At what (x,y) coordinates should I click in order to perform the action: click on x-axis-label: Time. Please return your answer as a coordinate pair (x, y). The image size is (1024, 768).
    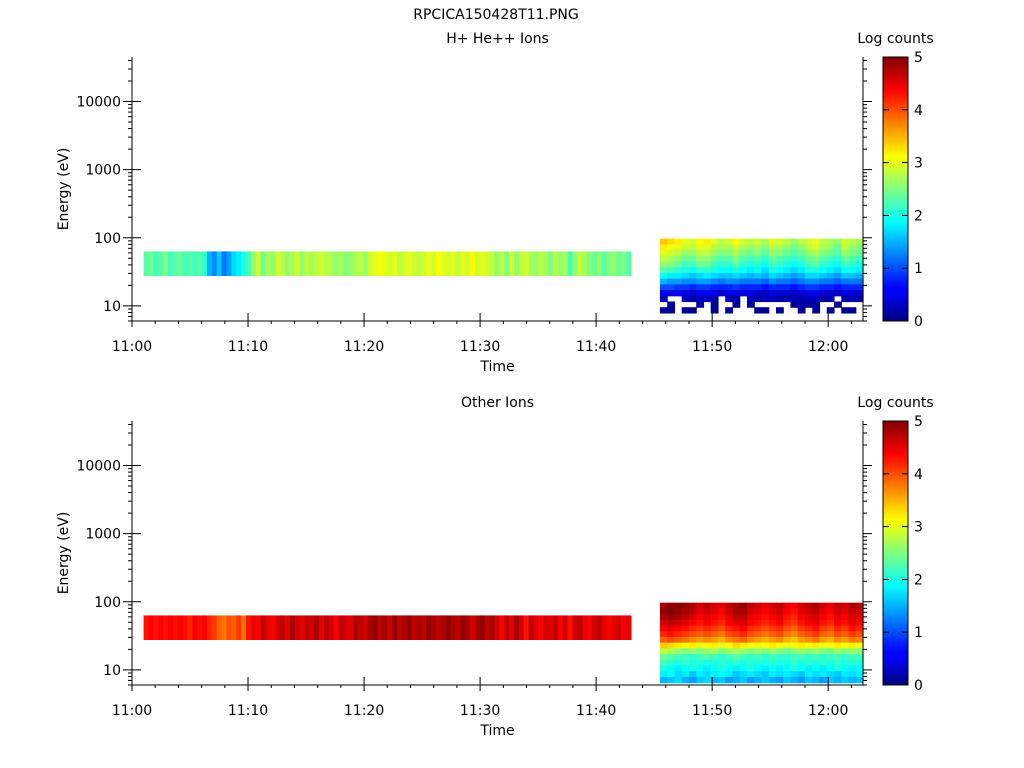
    Looking at the image, I should click on (496, 731).